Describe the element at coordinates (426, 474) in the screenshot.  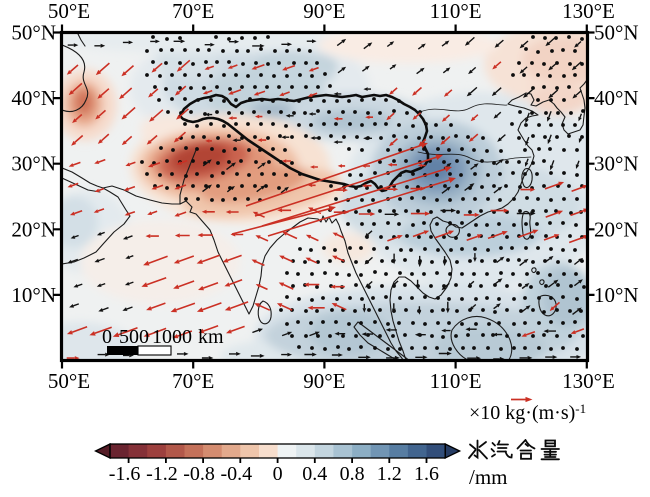
I see `svg-text: 1.6` at that location.